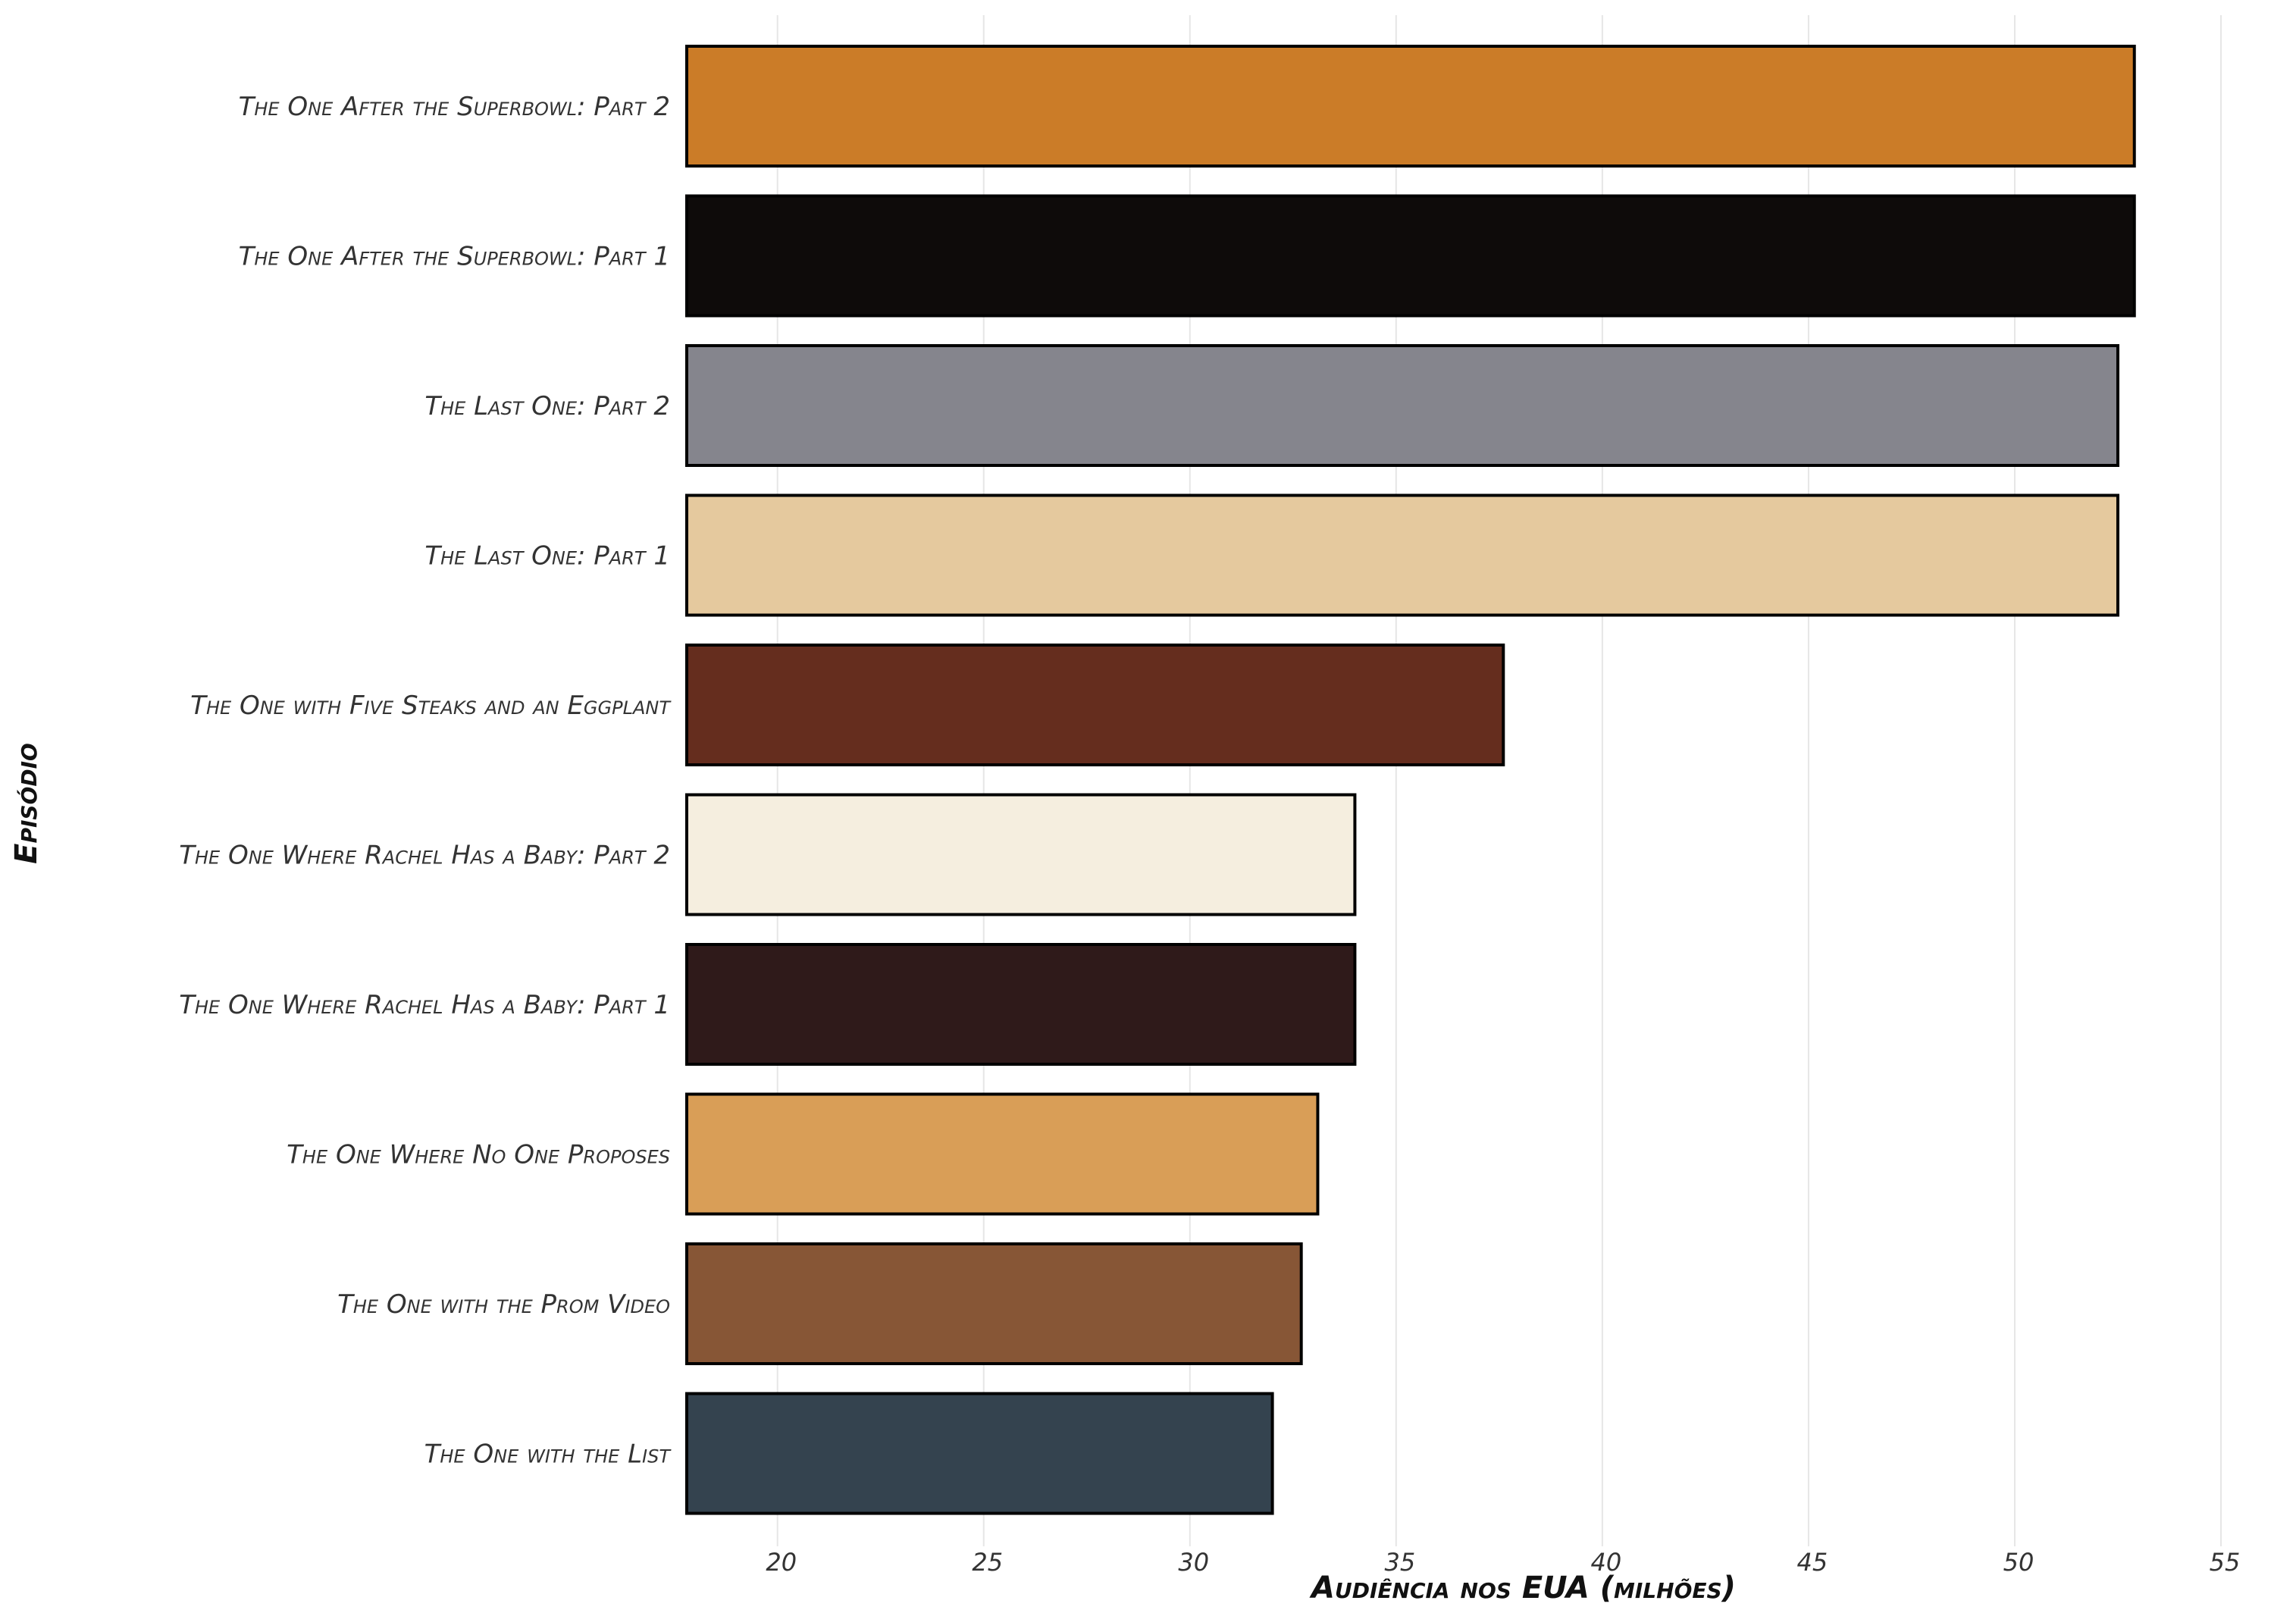 The width and height of the screenshot is (2296, 1610). What do you see at coordinates (431, 706) in the screenshot?
I see `category-label: The One with Five Steaks and an Eggplant` at bounding box center [431, 706].